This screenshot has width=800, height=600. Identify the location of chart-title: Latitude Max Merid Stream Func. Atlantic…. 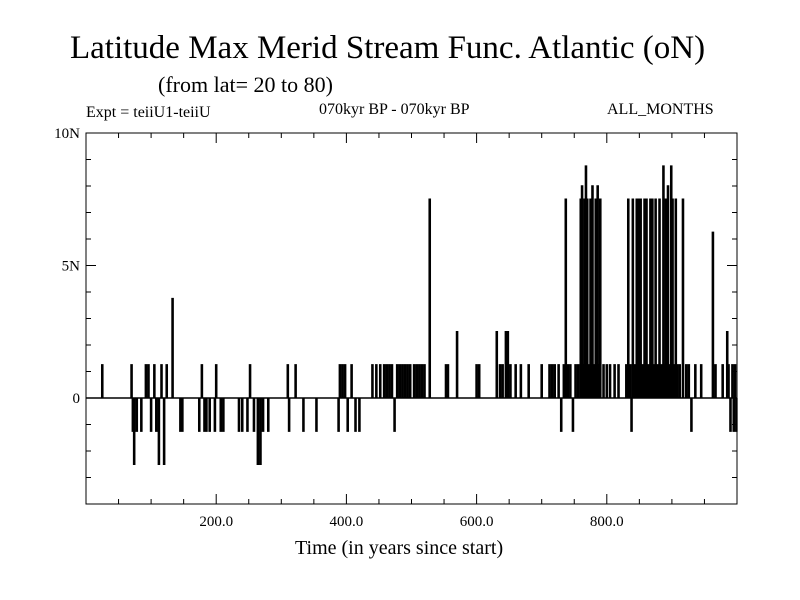
(388, 48).